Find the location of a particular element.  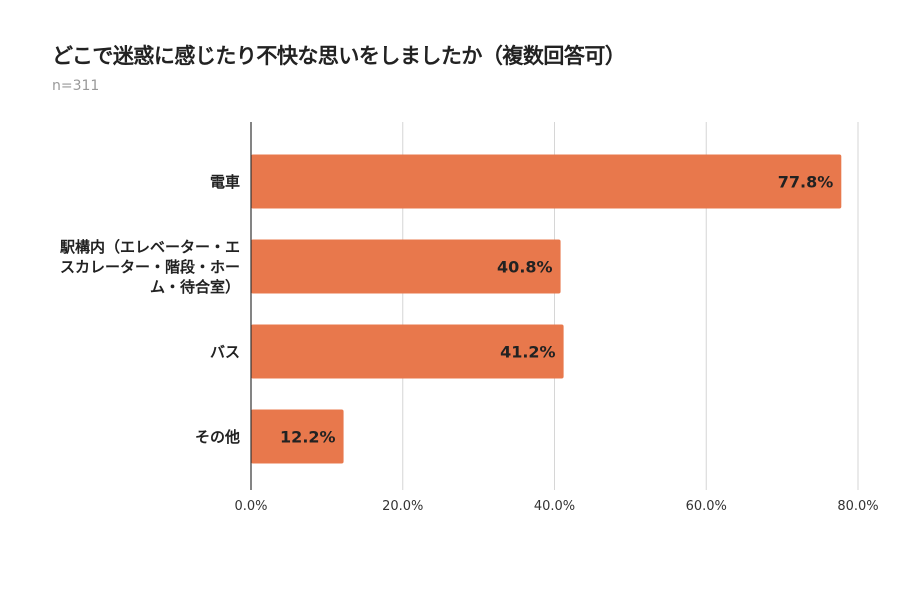

category-label: バス is located at coordinates (224, 351).